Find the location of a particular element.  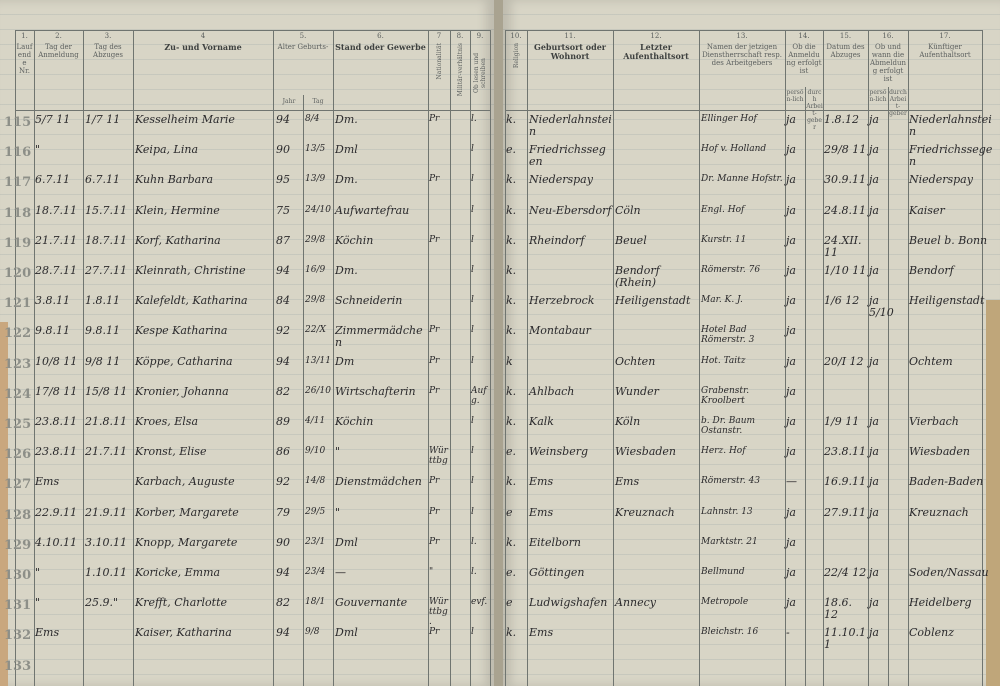

row-name: Kesselheim Marie is located at coordinates (185, 119).